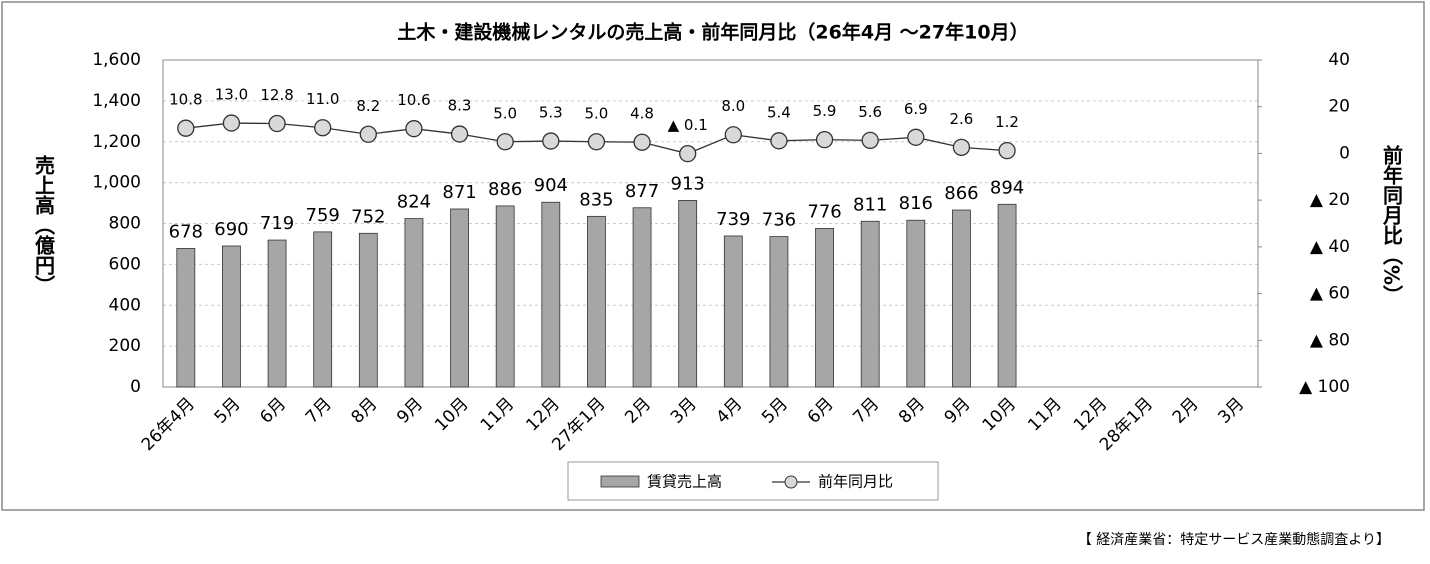 The width and height of the screenshot is (1430, 564). Describe the element at coordinates (825, 111) in the screenshot. I see `line-value-label: 5.9` at that location.